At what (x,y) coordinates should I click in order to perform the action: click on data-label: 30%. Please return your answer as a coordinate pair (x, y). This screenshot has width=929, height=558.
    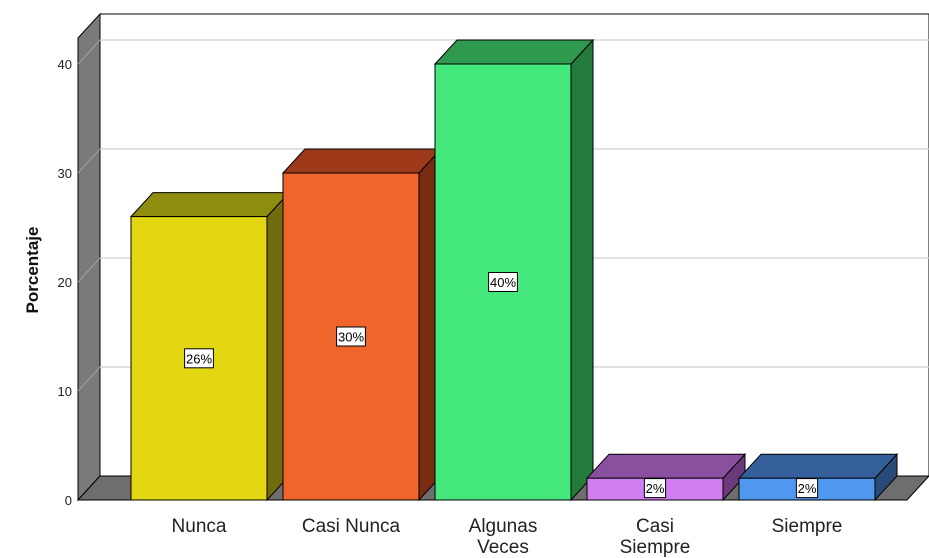
    Looking at the image, I should click on (351, 337).